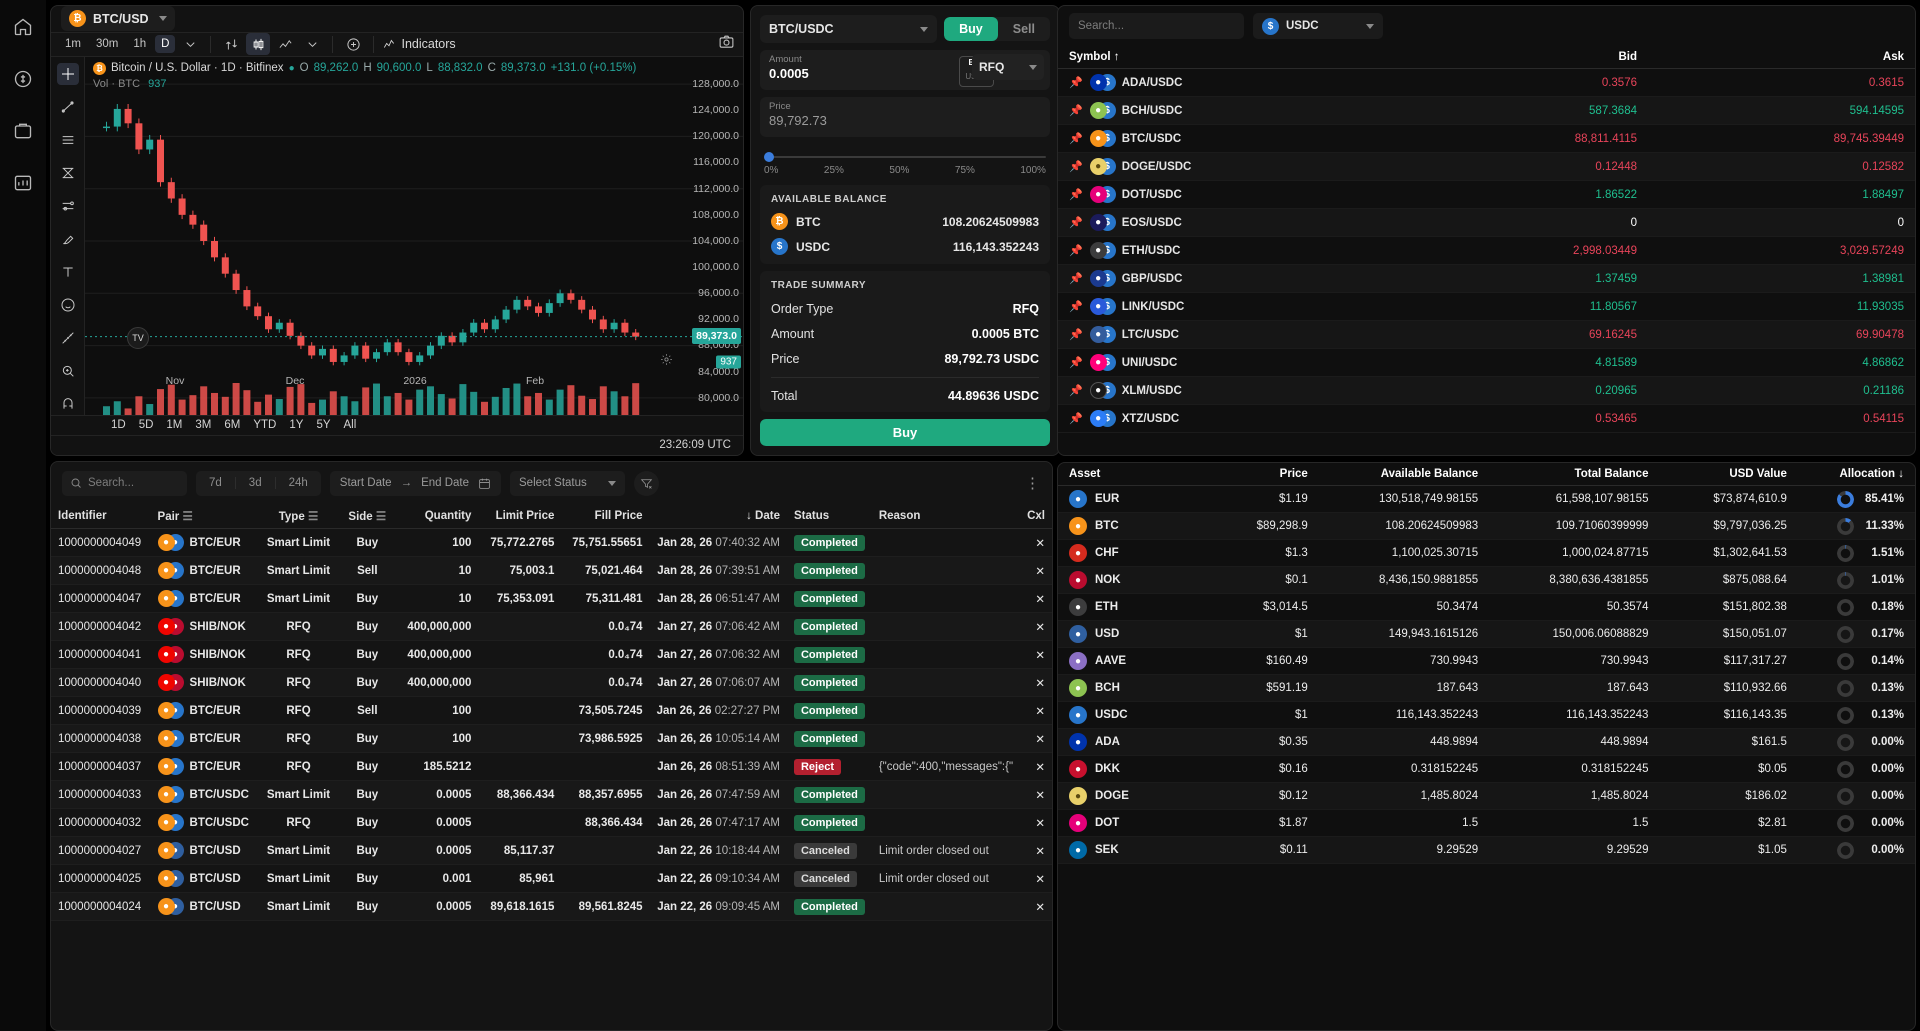 The width and height of the screenshot is (1920, 1031). I want to click on range-3d: 3d, so click(256, 483).